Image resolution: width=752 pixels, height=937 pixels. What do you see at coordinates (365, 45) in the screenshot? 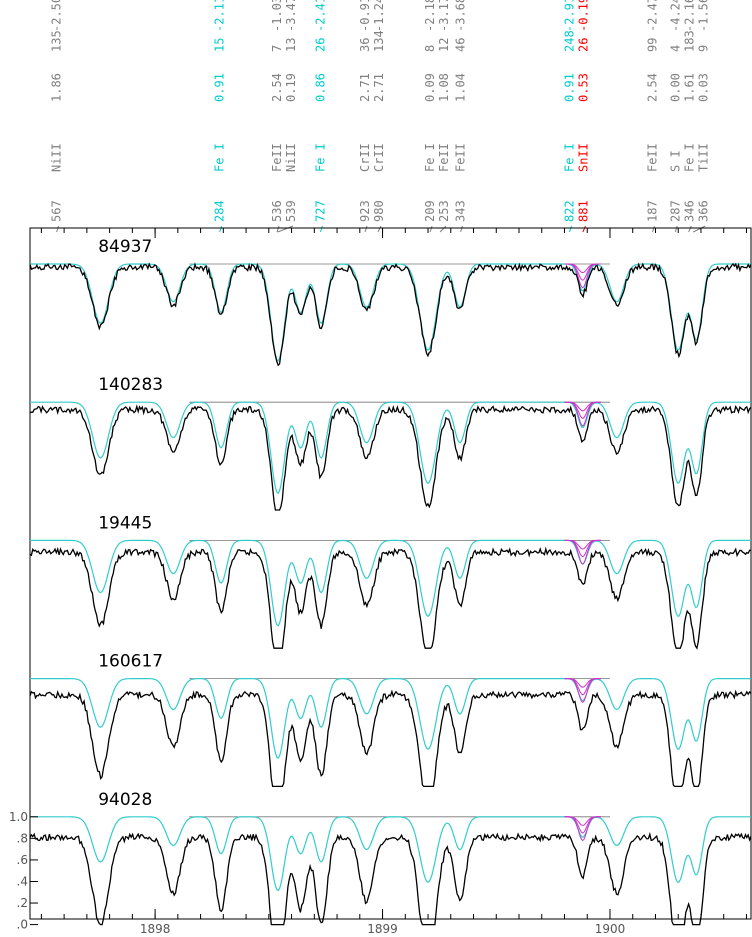
I see `line-list-text: 36` at bounding box center [365, 45].